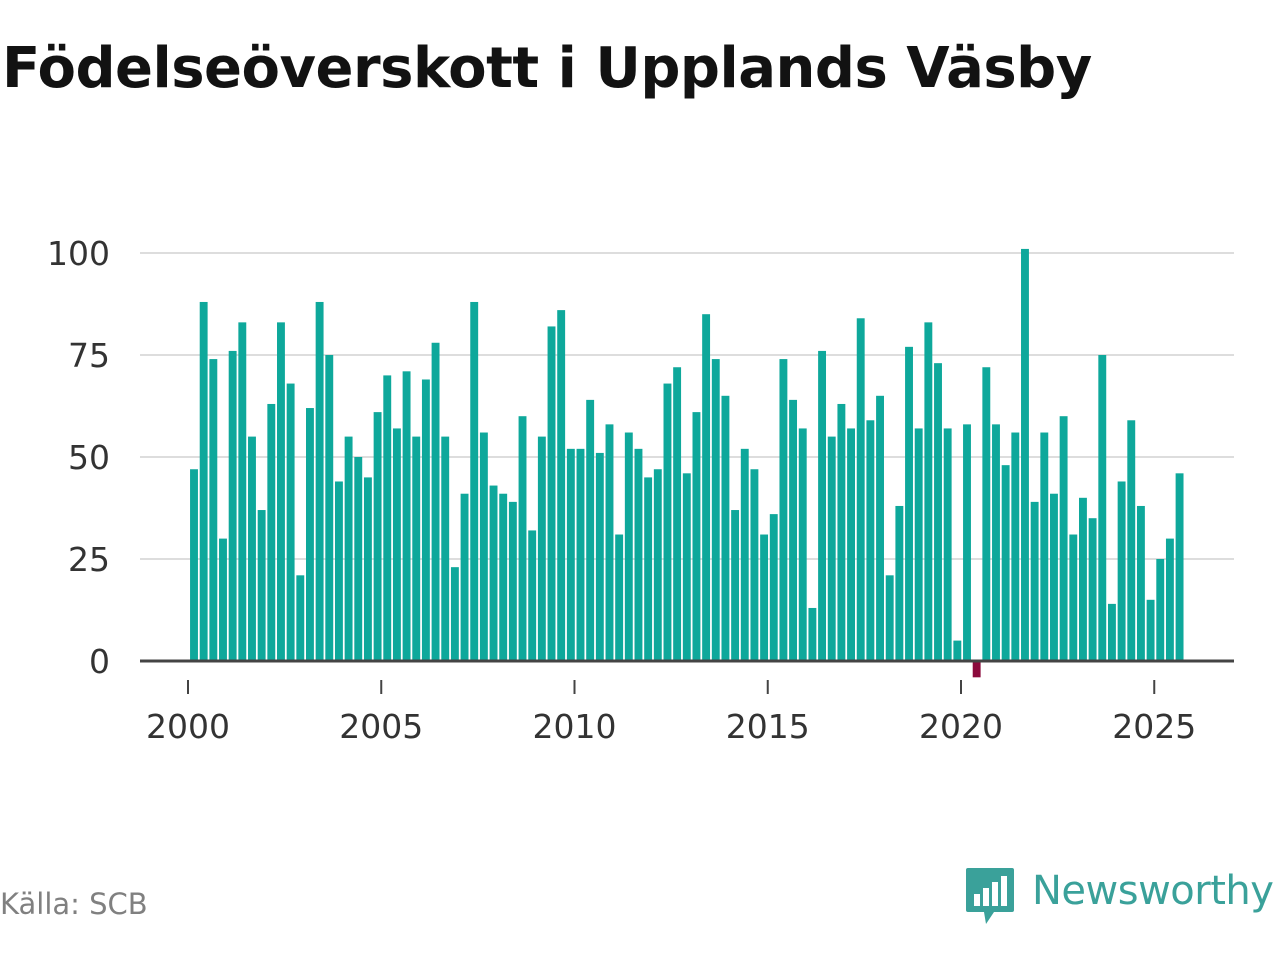 The image size is (1280, 960). I want to click on newsworthy-brand: Newsworthy, so click(1122, 896).